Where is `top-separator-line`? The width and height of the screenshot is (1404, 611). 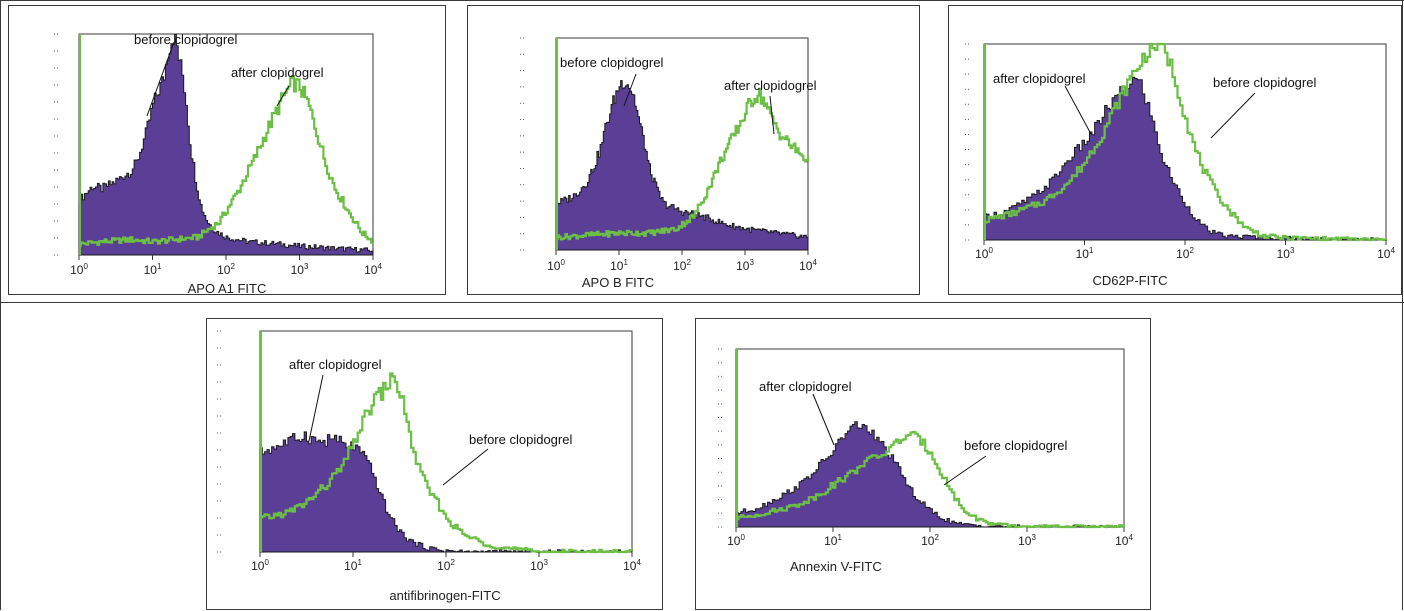
top-separator-line is located at coordinates (702, 0).